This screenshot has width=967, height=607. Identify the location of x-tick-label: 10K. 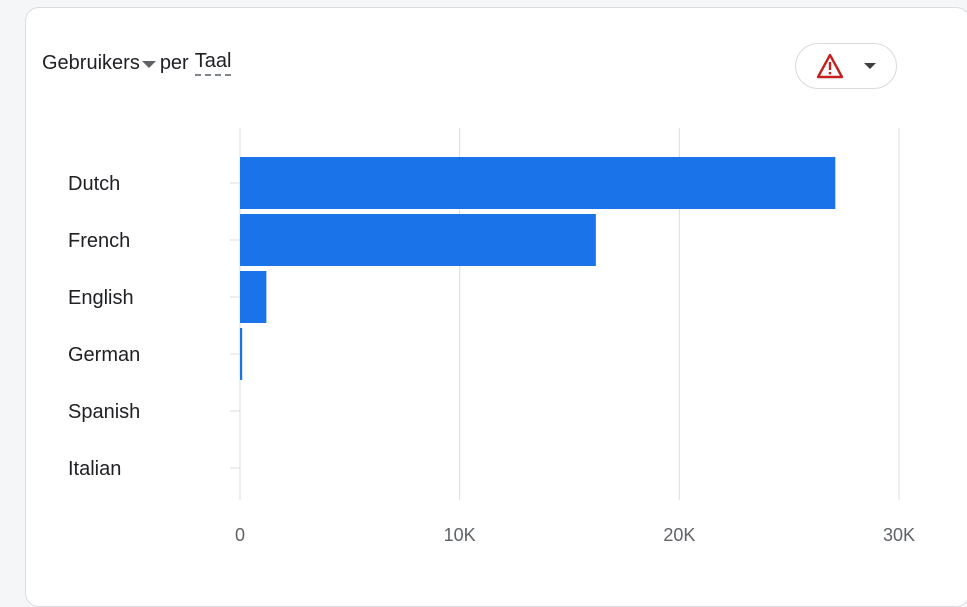
(460, 535).